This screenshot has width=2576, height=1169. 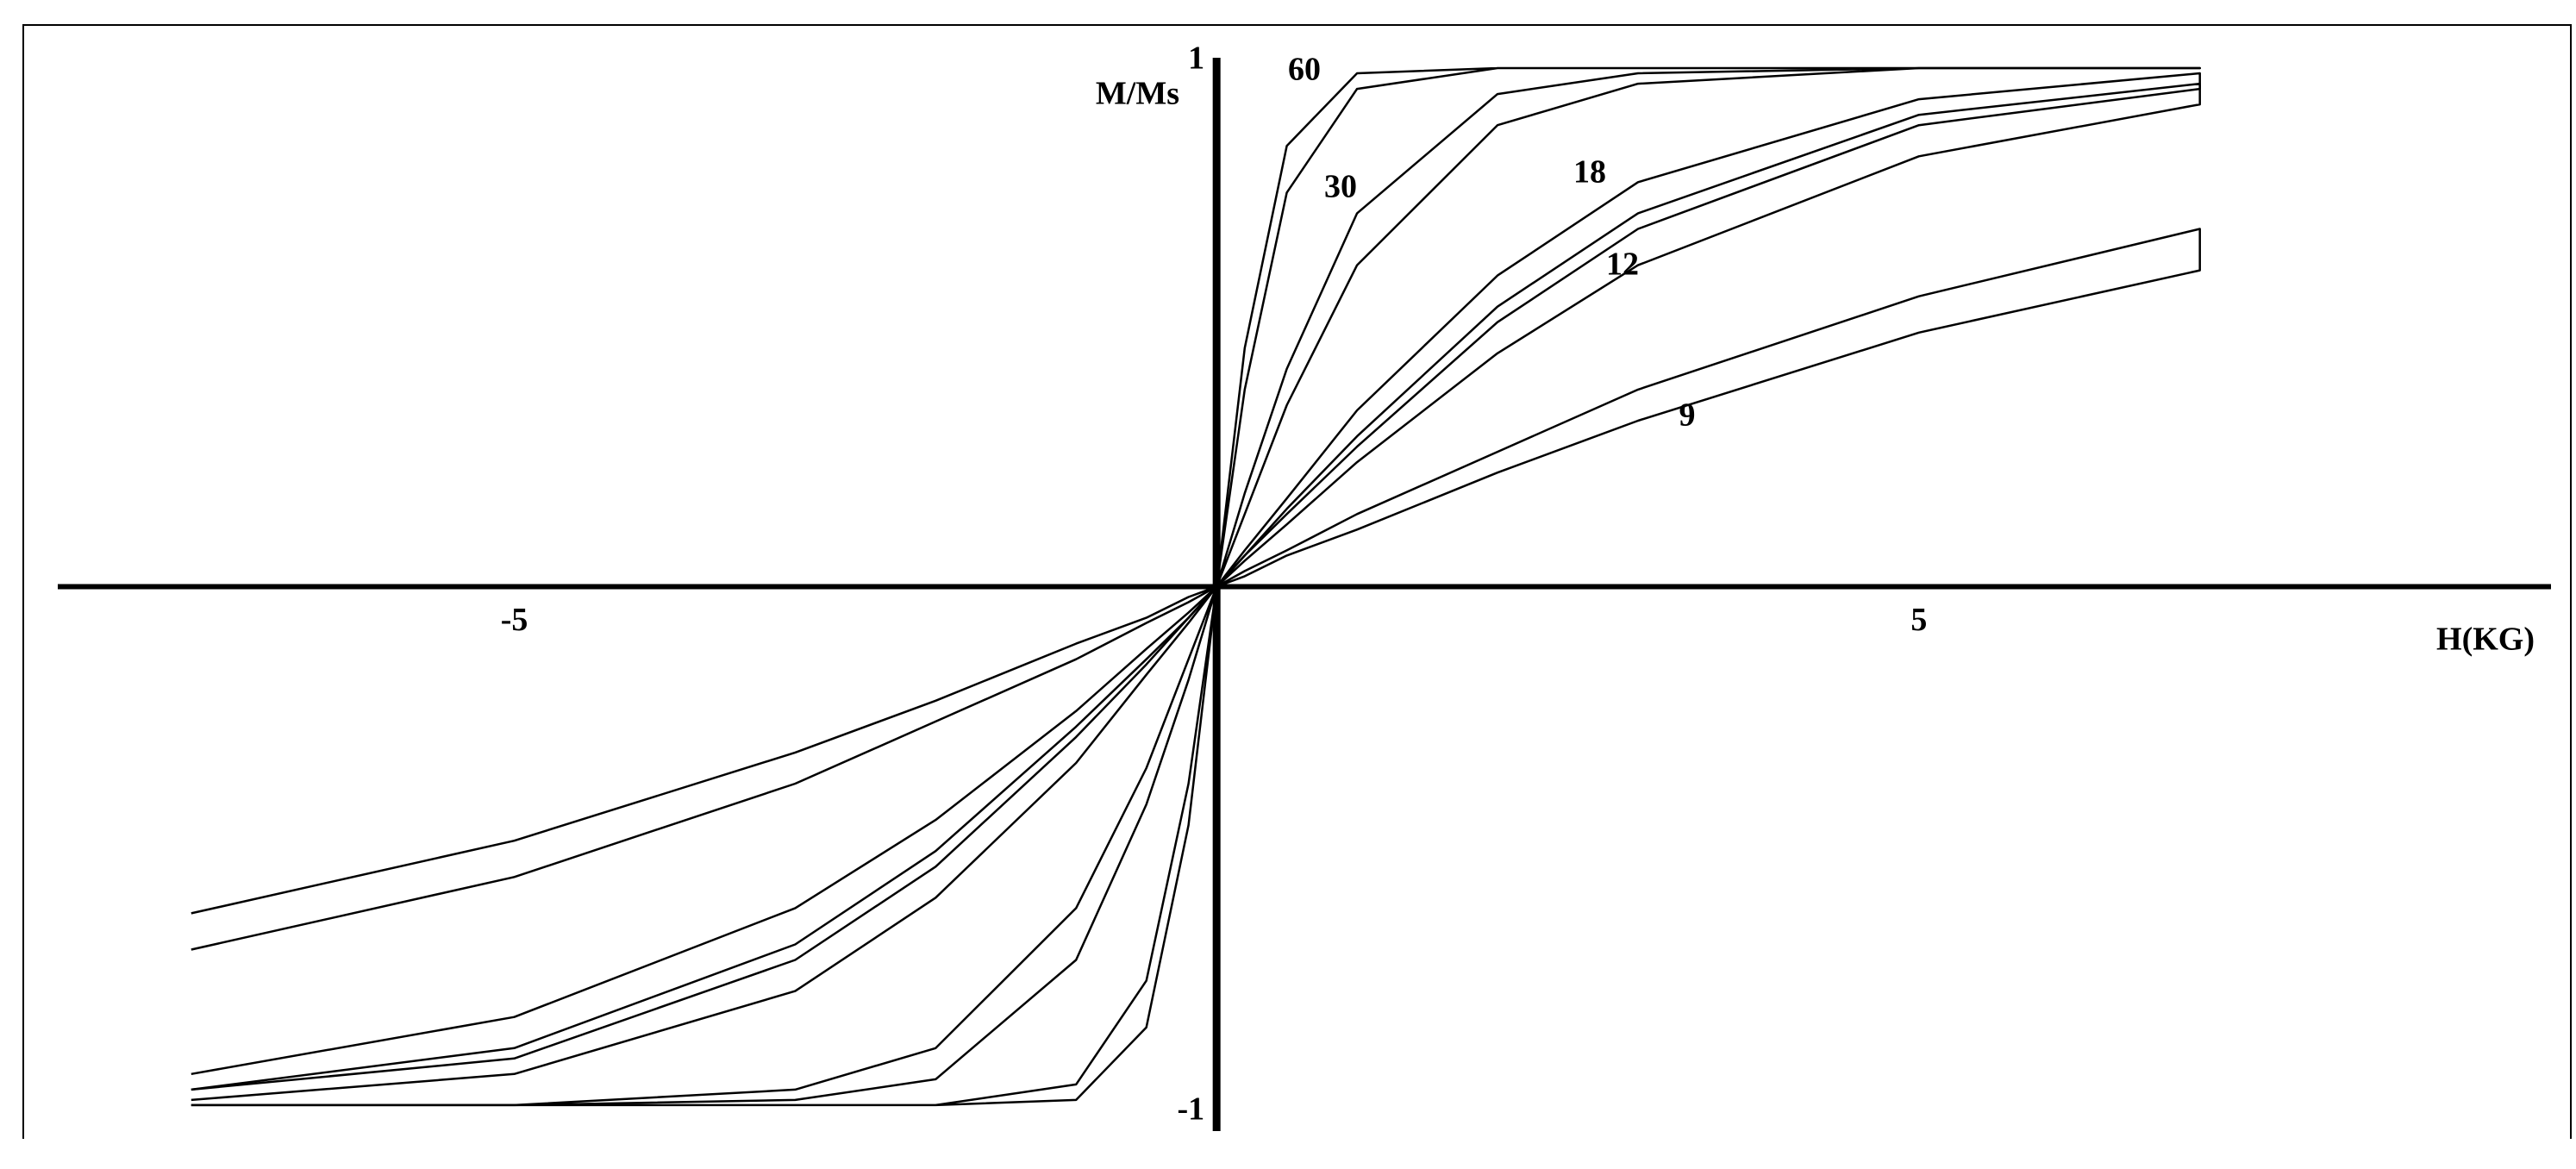 What do you see at coordinates (1304, 70) in the screenshot?
I see `curve-label: 60` at bounding box center [1304, 70].